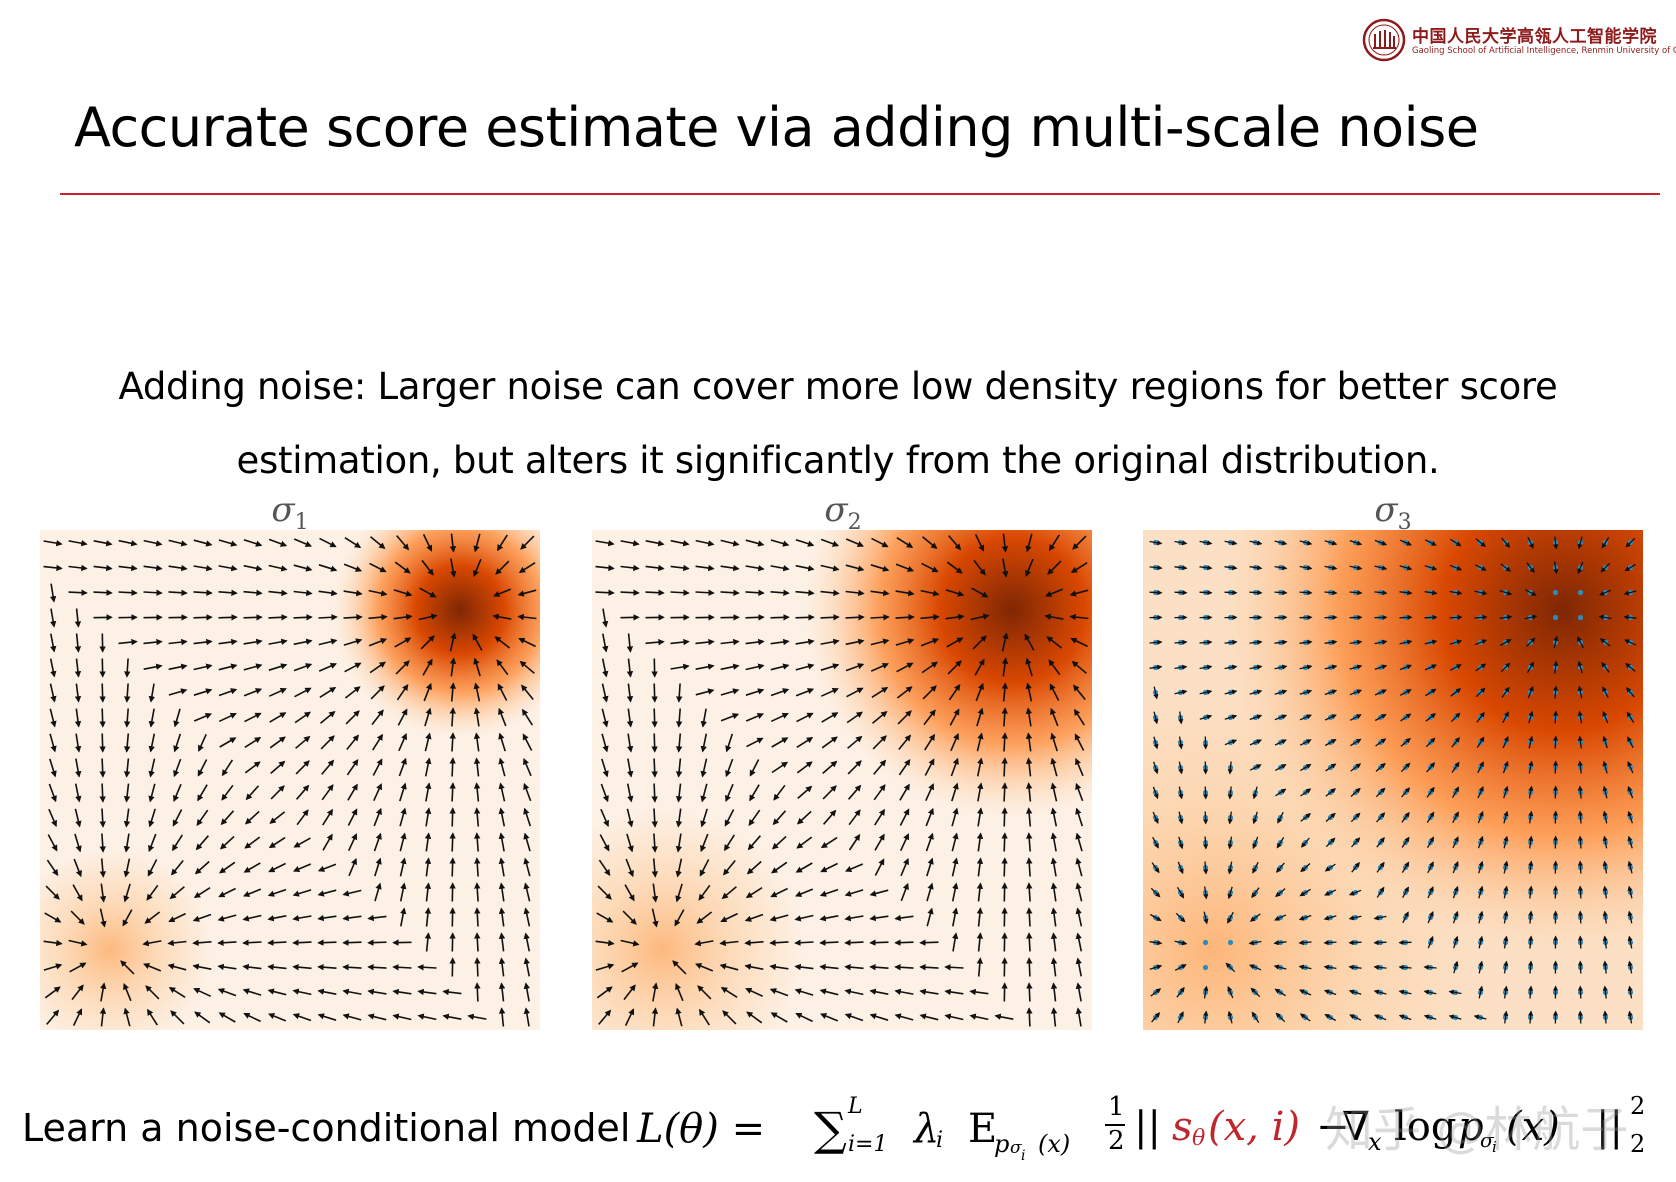  What do you see at coordinates (1002, 1144) in the screenshot?
I see `formula-expect-p: p` at bounding box center [1002, 1144].